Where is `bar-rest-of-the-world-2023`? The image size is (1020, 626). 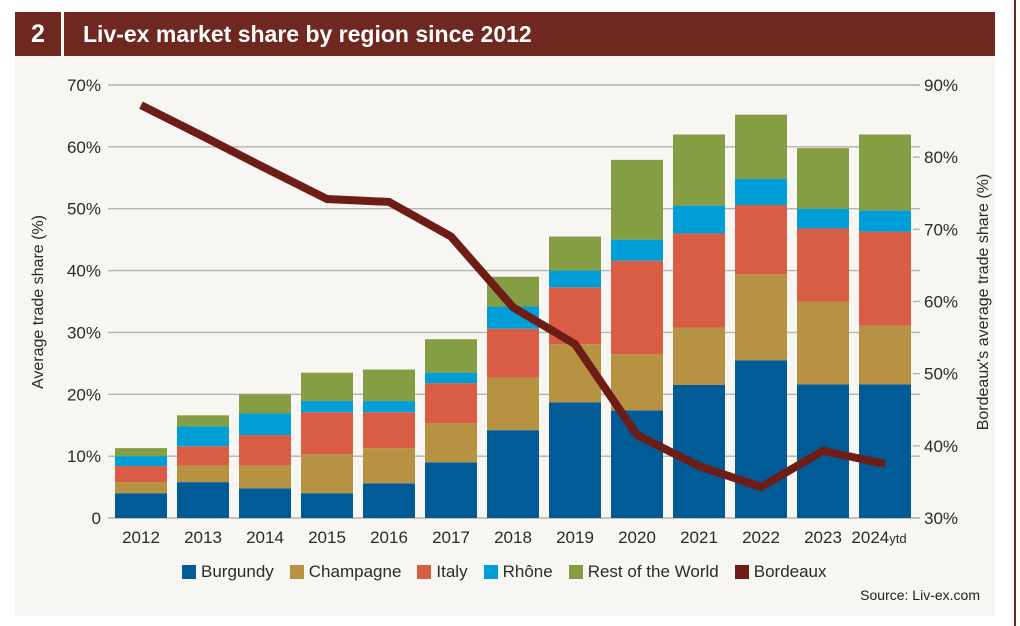 bar-rest-of-the-world-2023 is located at coordinates (823, 178).